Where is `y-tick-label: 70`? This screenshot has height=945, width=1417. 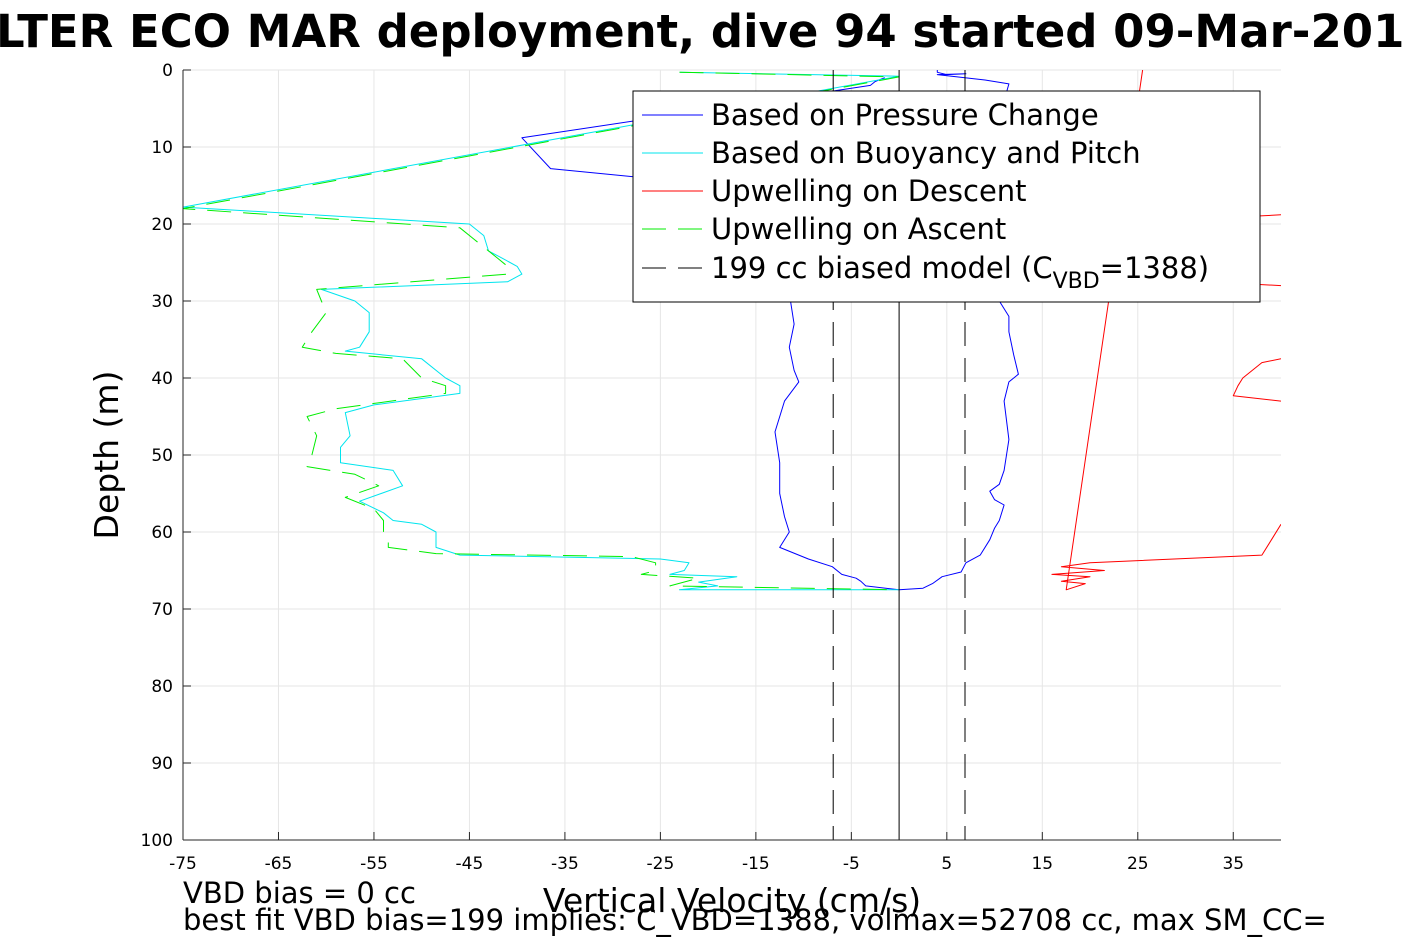 y-tick-label: 70 is located at coordinates (162, 610).